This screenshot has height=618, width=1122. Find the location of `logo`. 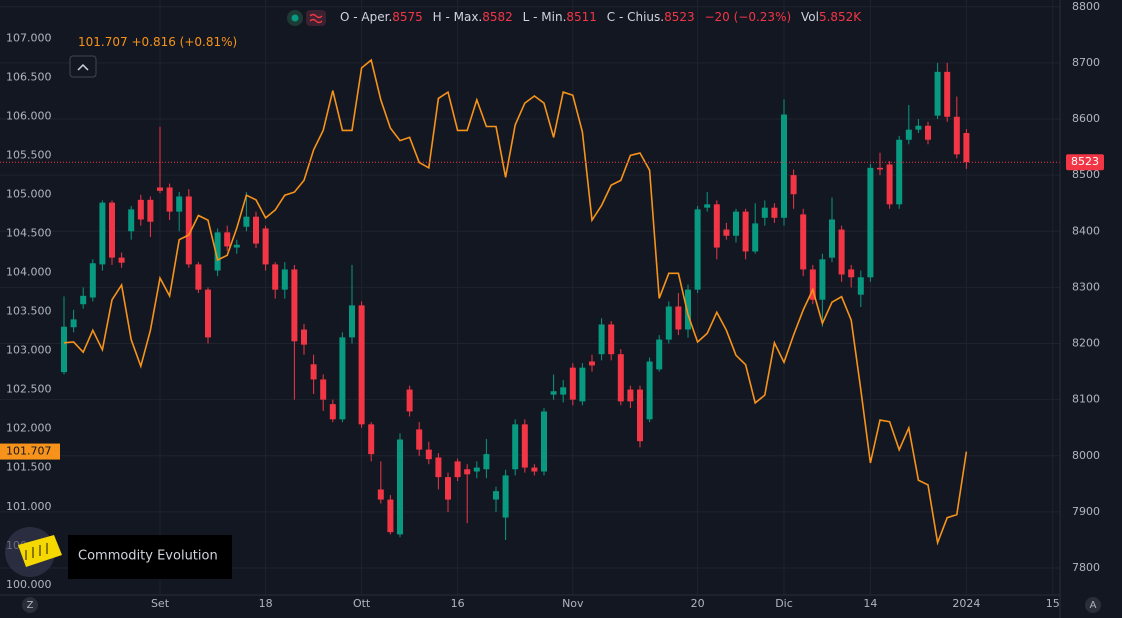

logo is located at coordinates (36, 551).